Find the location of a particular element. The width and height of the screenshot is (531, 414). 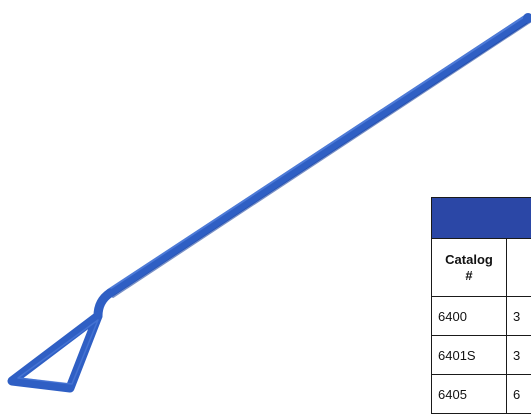

value-cell: 6 is located at coordinates (519, 394).